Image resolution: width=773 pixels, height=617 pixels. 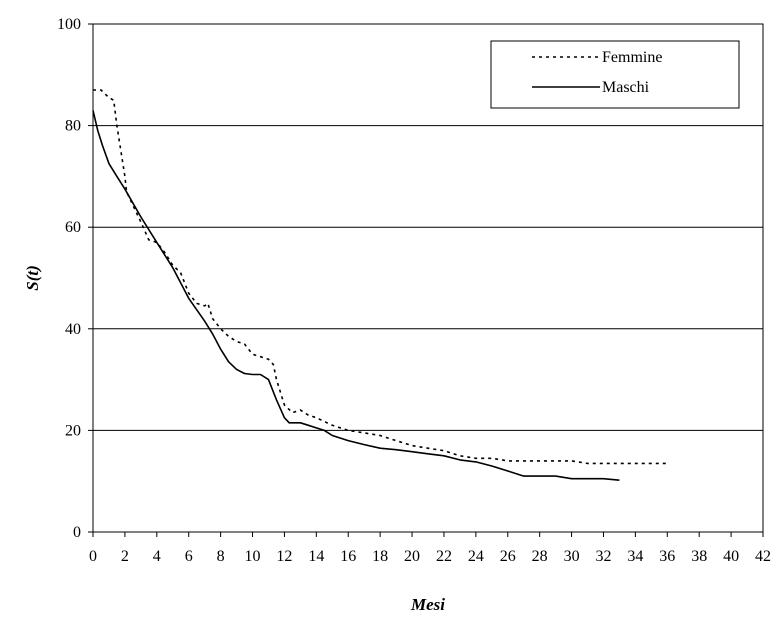 What do you see at coordinates (632, 57) in the screenshot?
I see `legend-label-femmine: Femmine` at bounding box center [632, 57].